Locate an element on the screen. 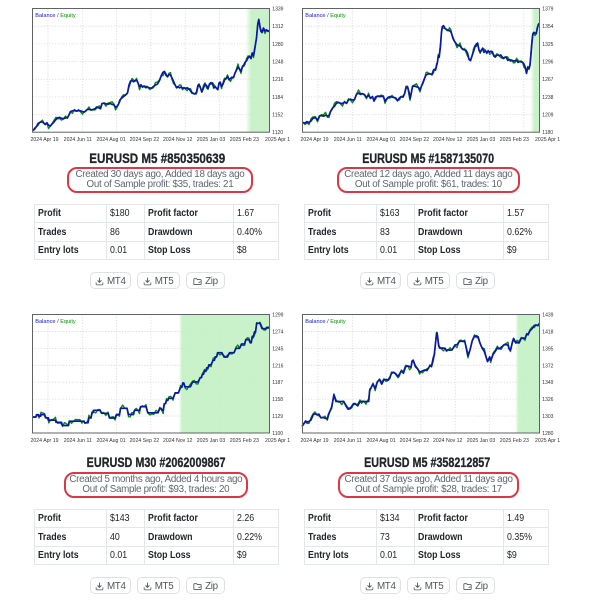 The width and height of the screenshot is (600, 600). svg-text: 1184 is located at coordinates (277, 98).